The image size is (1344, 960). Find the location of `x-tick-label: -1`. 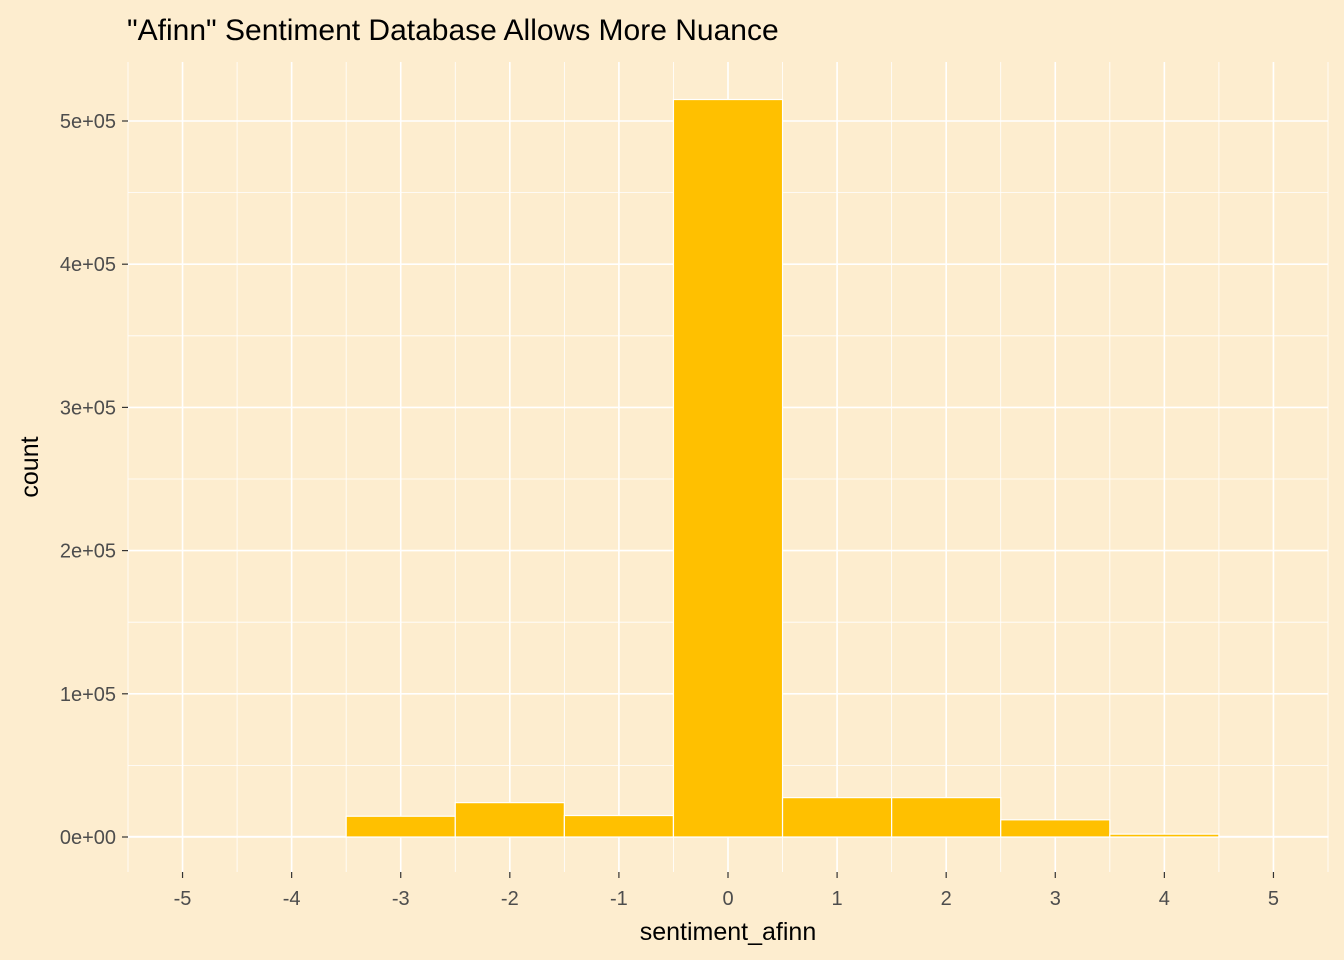

x-tick-label: -1 is located at coordinates (619, 899).